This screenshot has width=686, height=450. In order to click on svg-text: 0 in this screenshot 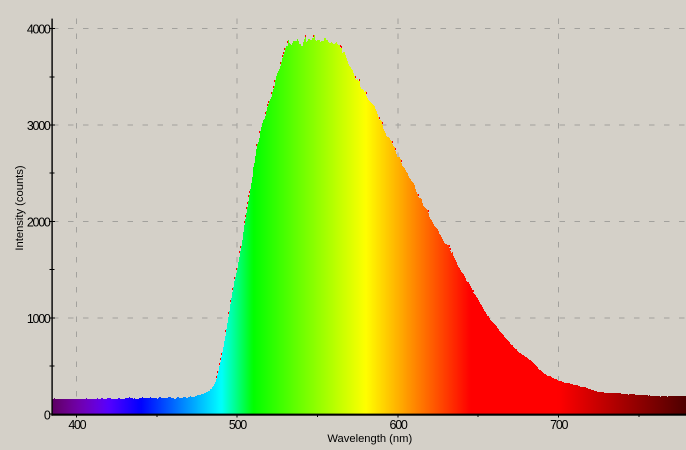, I will do `click(47, 415)`.